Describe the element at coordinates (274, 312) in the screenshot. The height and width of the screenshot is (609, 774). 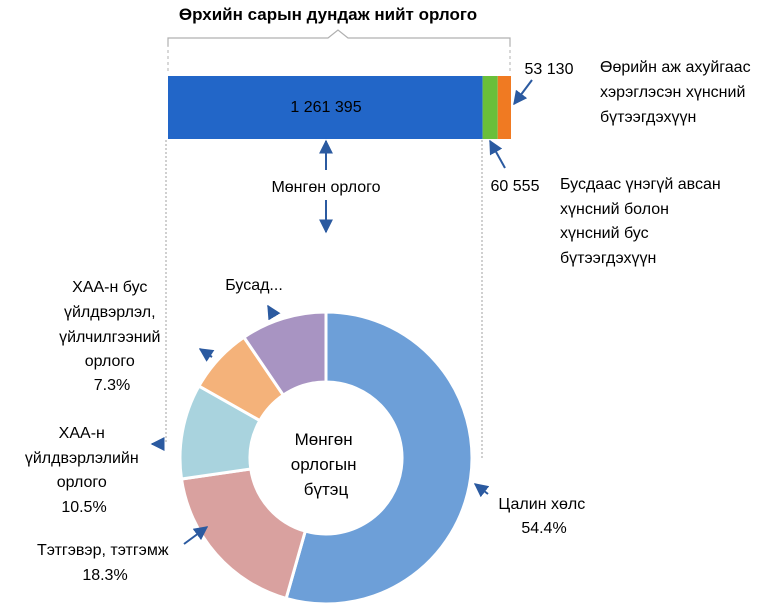
I see `slice-arrow-other` at that location.